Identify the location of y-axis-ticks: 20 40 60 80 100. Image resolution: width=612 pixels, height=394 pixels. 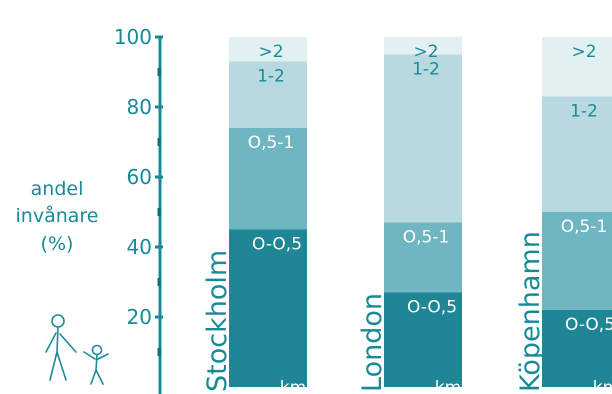
(138, 190).